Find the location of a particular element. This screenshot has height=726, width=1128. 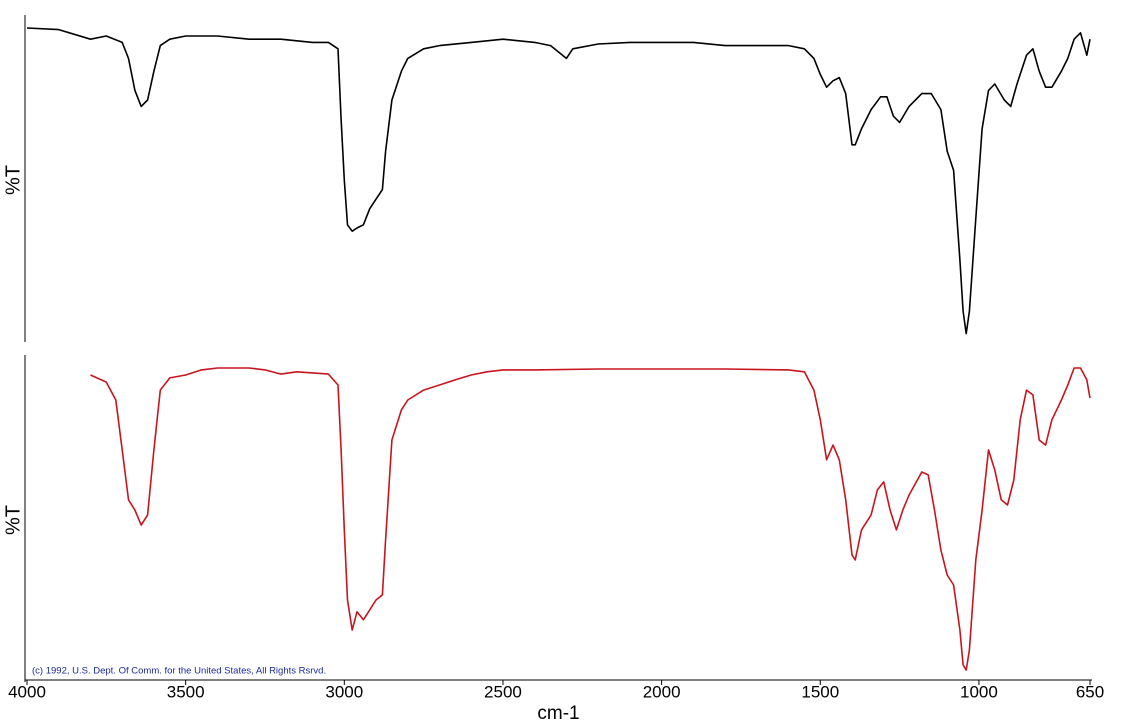

x-tick-label: 2000 is located at coordinates (662, 691).